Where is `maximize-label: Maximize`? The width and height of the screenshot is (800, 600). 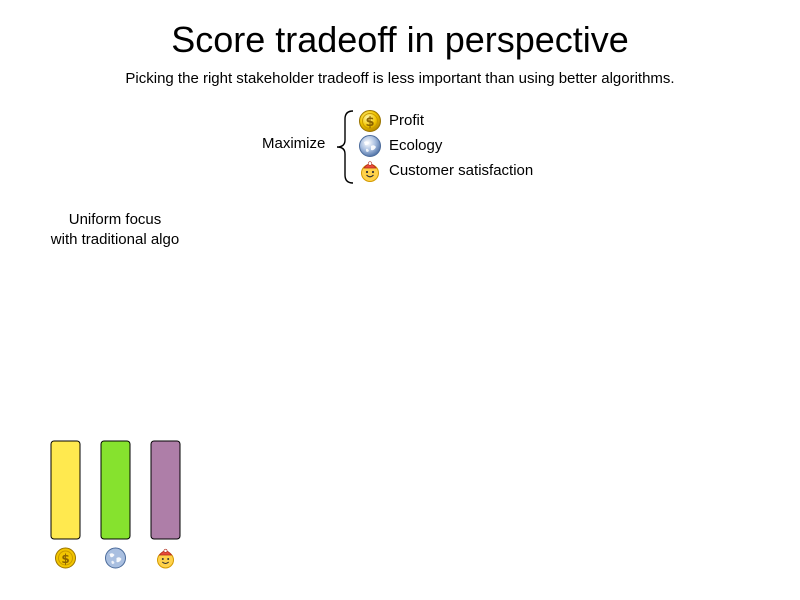
maximize-label: Maximize is located at coordinates (294, 143).